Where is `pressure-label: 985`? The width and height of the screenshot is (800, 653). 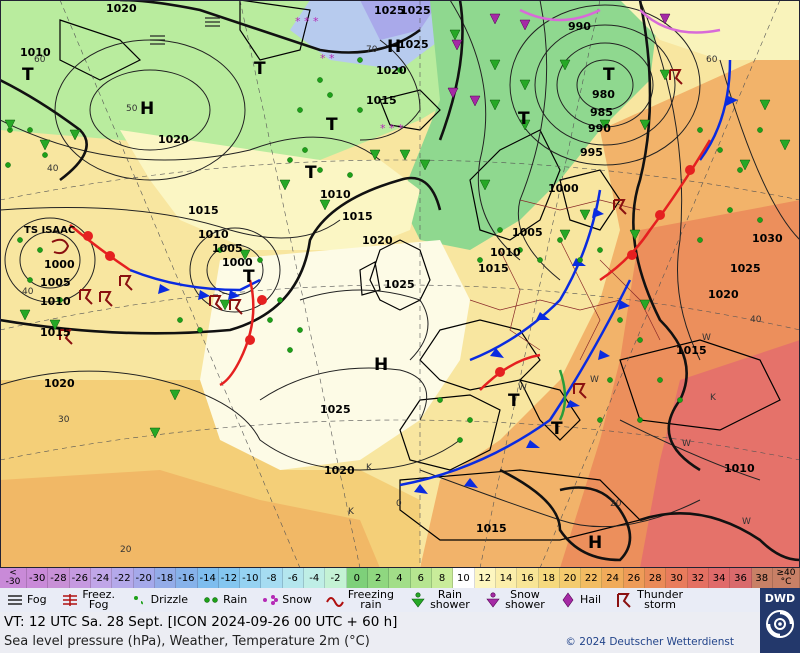 pressure-label: 985 is located at coordinates (601, 112).